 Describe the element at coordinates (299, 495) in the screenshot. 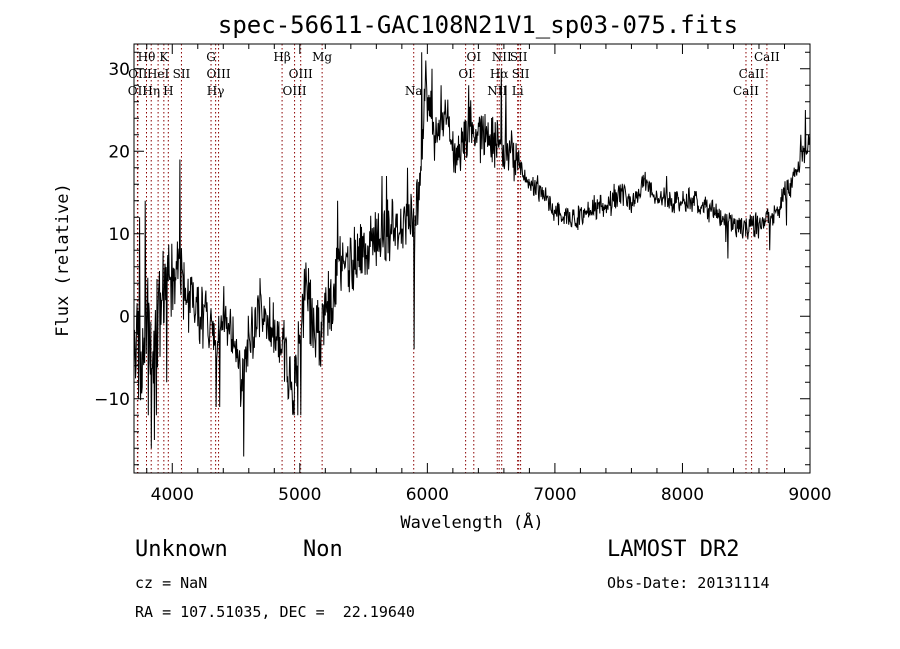

I see `x-tick-label: 5000` at that location.